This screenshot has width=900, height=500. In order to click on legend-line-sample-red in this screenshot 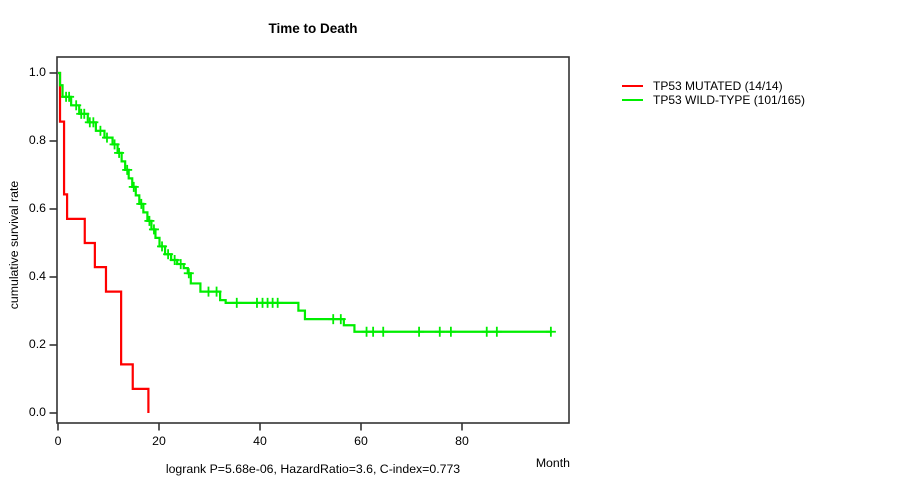, I will do `click(632, 85)`.